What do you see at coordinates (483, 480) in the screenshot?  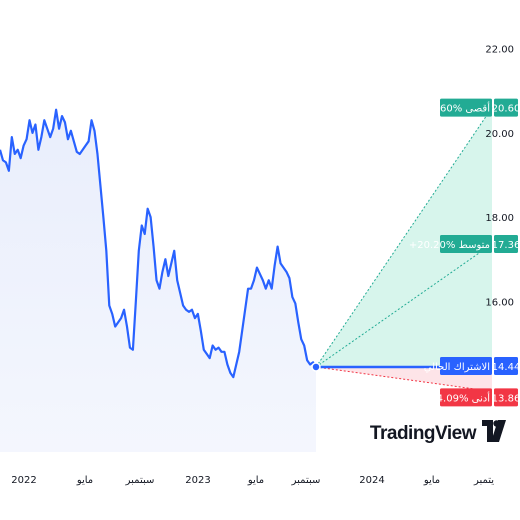 I see `x-tick-label: يتمبر` at bounding box center [483, 480].